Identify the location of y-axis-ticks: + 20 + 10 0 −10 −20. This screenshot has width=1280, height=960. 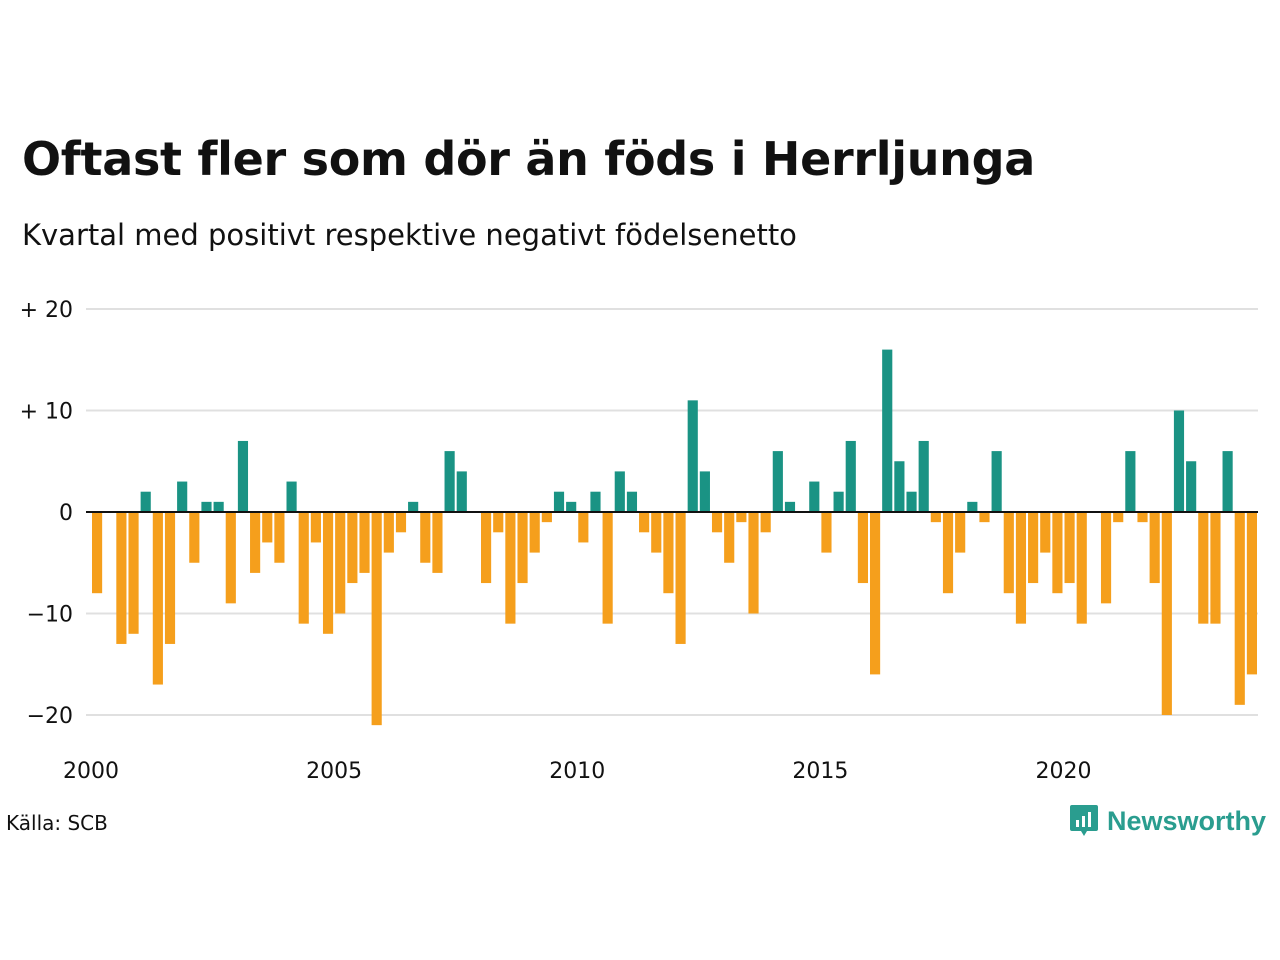
(46, 513).